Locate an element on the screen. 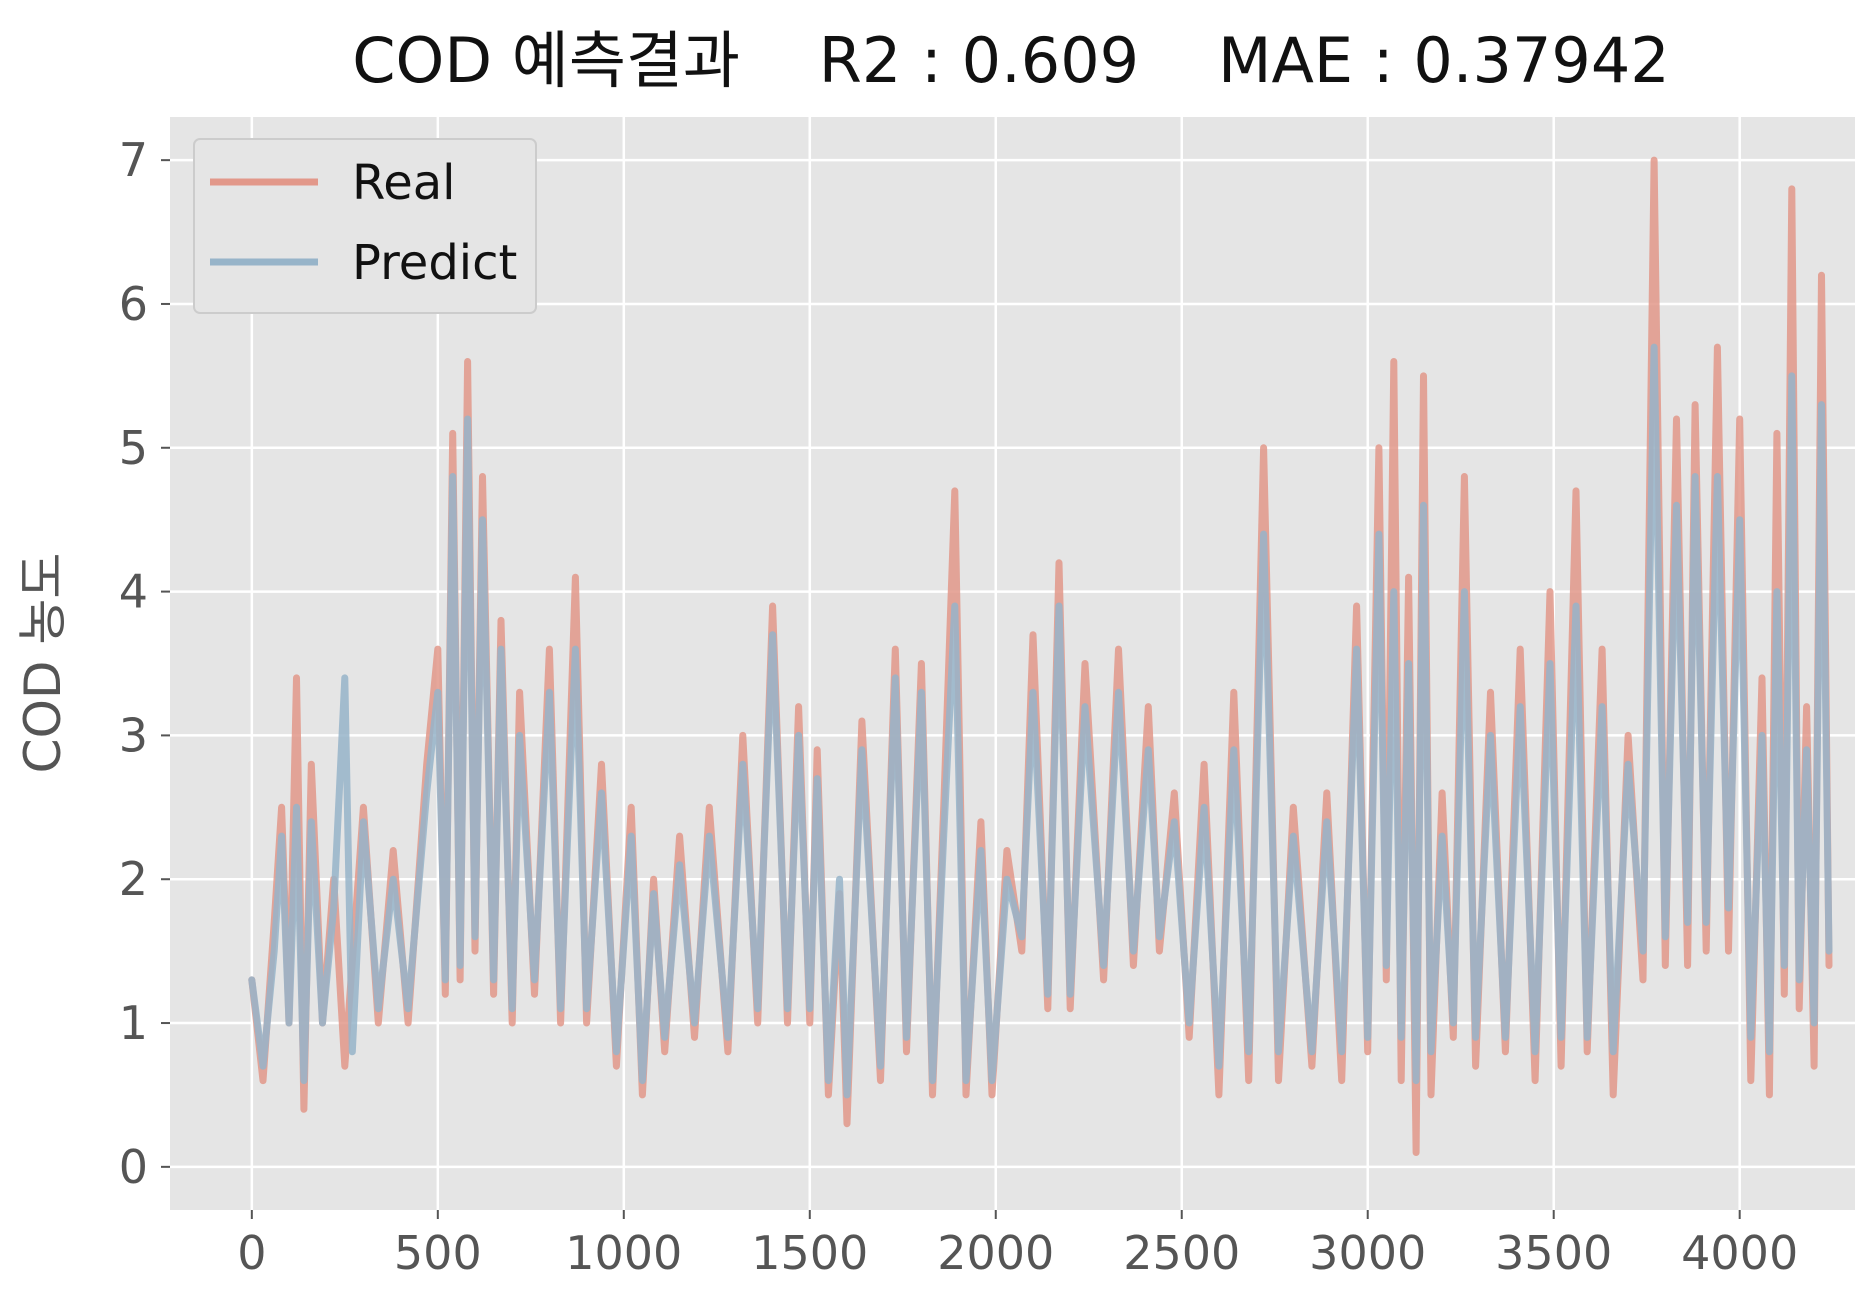 The width and height of the screenshot is (1872, 1304). y-axis-label: COD 농도 is located at coordinates (43, 663).